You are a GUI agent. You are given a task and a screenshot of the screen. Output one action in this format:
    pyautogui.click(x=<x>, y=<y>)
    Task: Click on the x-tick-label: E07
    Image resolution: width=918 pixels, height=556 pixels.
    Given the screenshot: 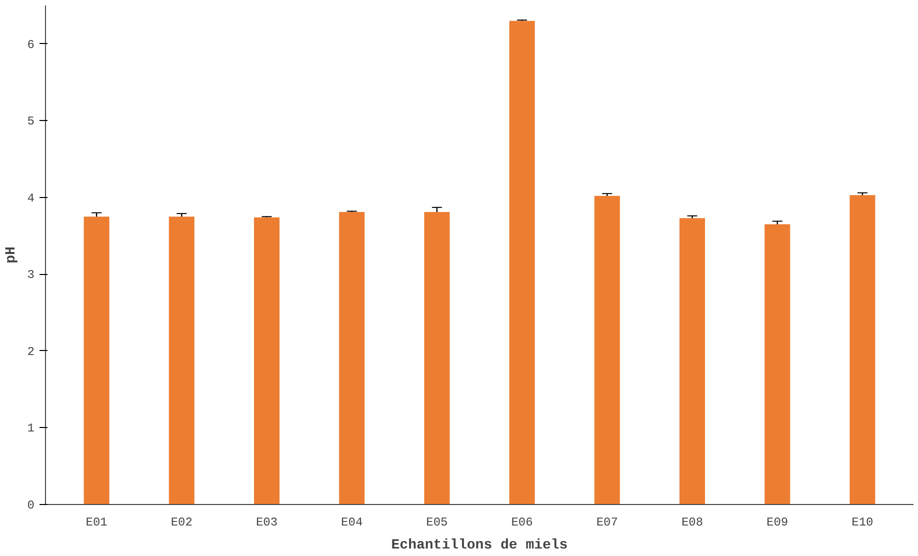 What is the action you would take?
    pyautogui.click(x=607, y=523)
    